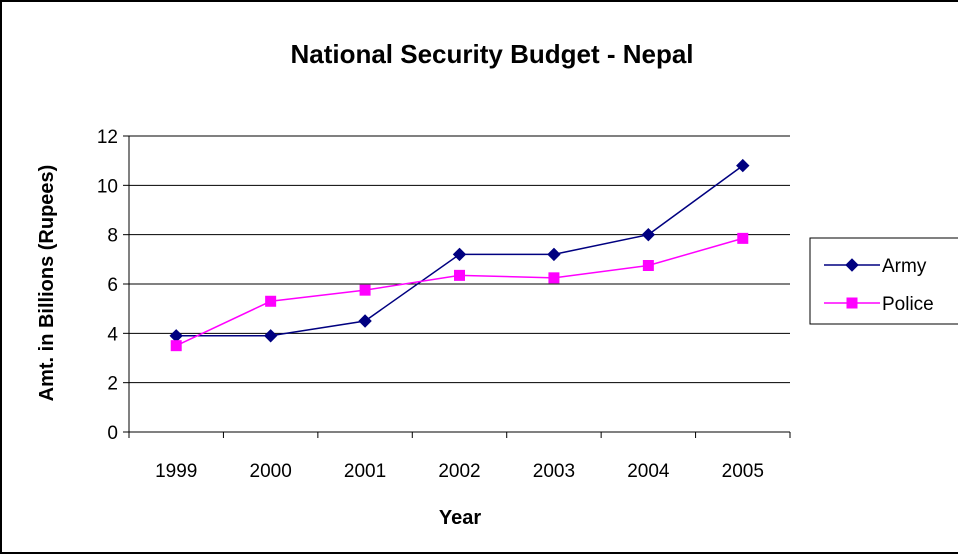  What do you see at coordinates (554, 471) in the screenshot?
I see `x-tick-label: 2003` at bounding box center [554, 471].